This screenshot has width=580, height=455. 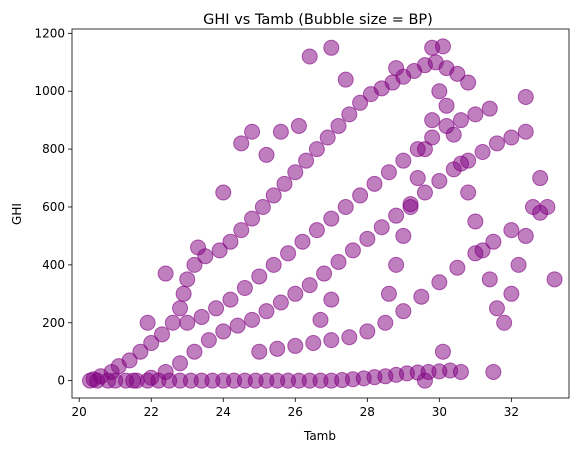 What do you see at coordinates (17, 214) in the screenshot?
I see `y-axis-label: GHI` at bounding box center [17, 214].